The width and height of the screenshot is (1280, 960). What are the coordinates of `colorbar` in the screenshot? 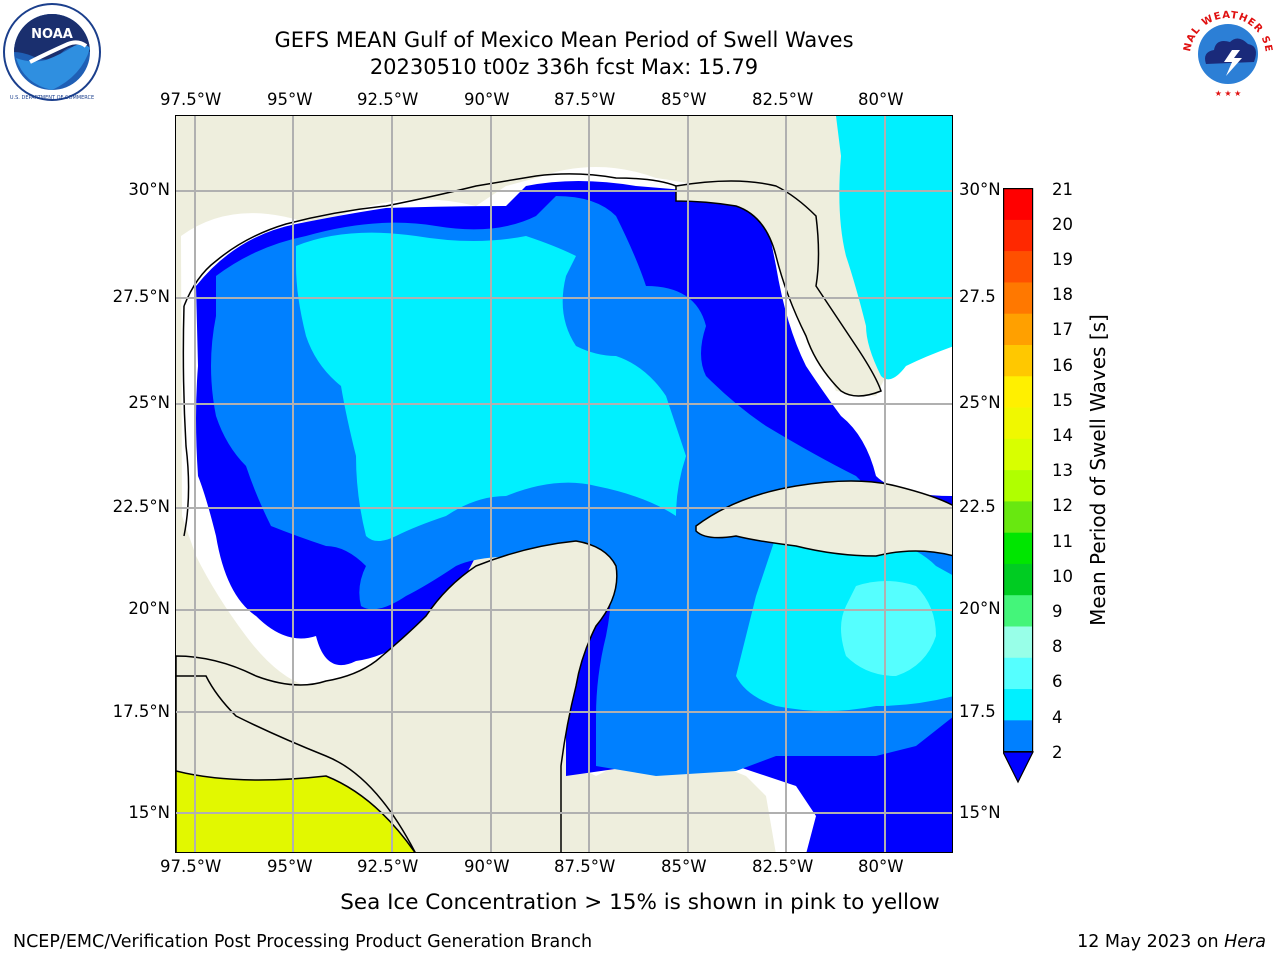 It's located at (1018, 486).